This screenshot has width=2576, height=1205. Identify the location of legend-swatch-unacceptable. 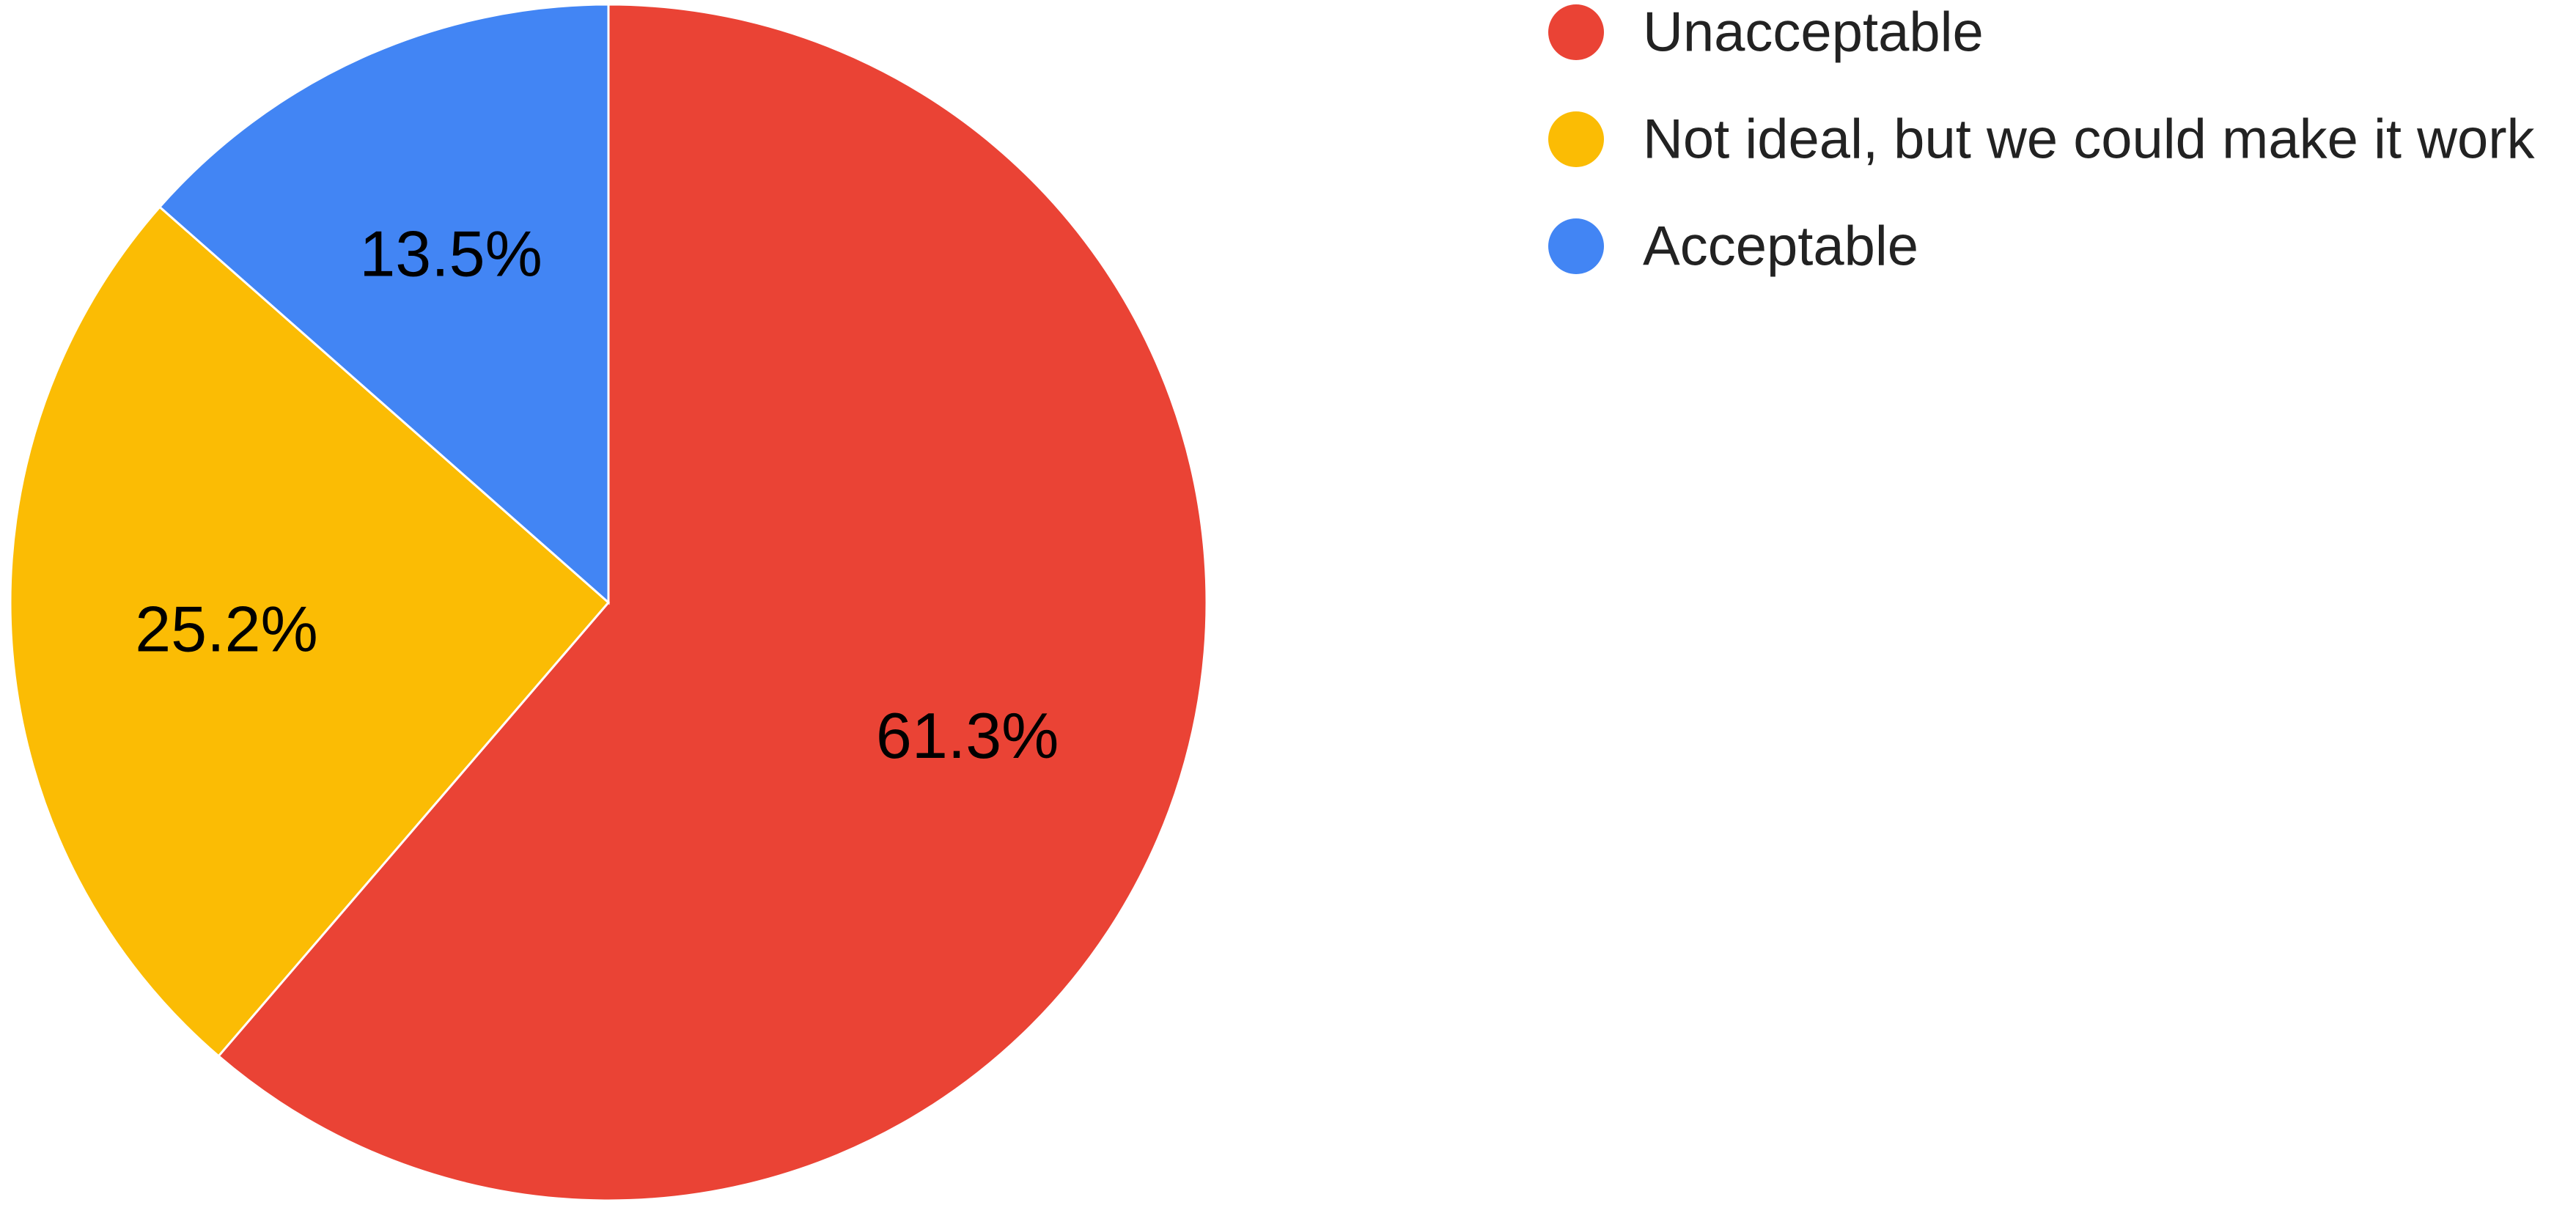
(1576, 32).